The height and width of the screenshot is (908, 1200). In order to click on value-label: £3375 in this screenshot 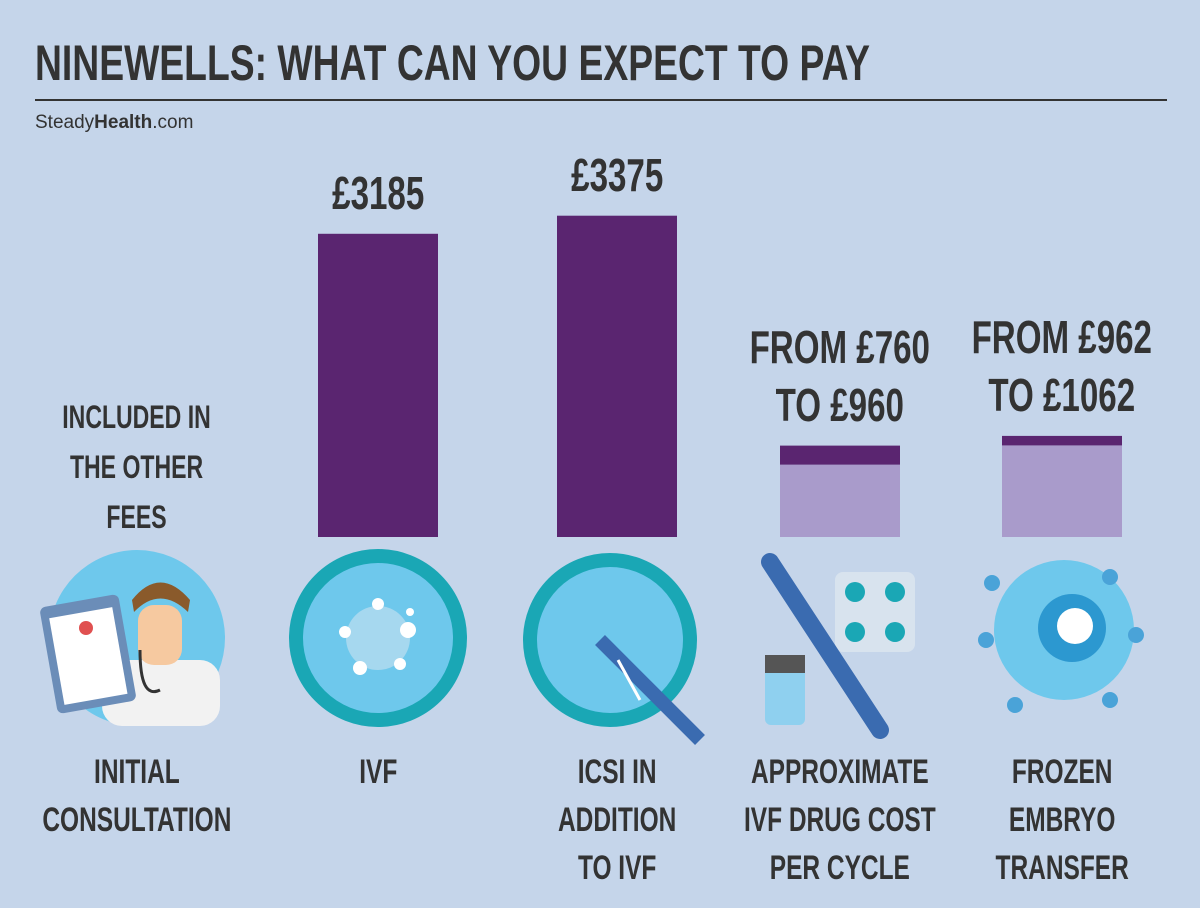, I will do `click(617, 174)`.